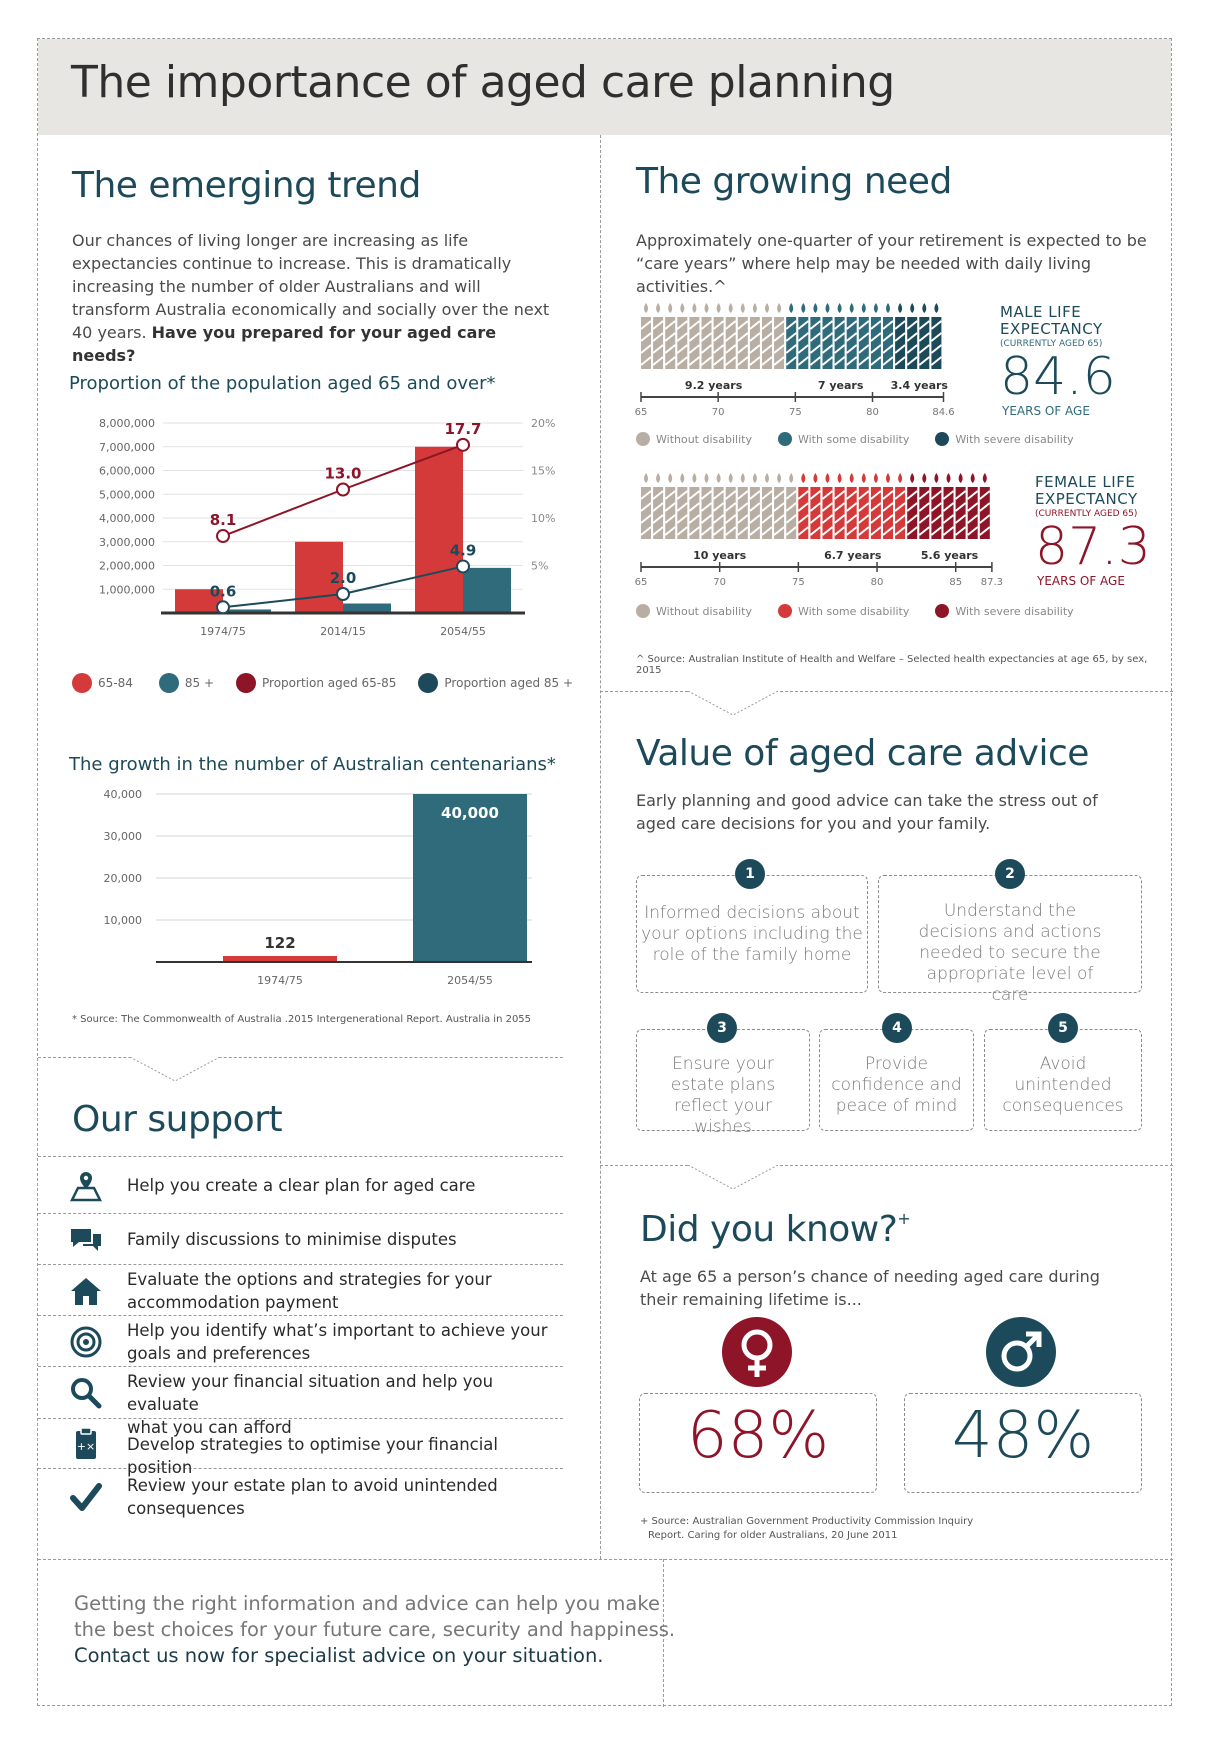 The image size is (1207, 1744). I want to click on female-expectancy-unit: YEARS OF AGE, so click(1081, 581).